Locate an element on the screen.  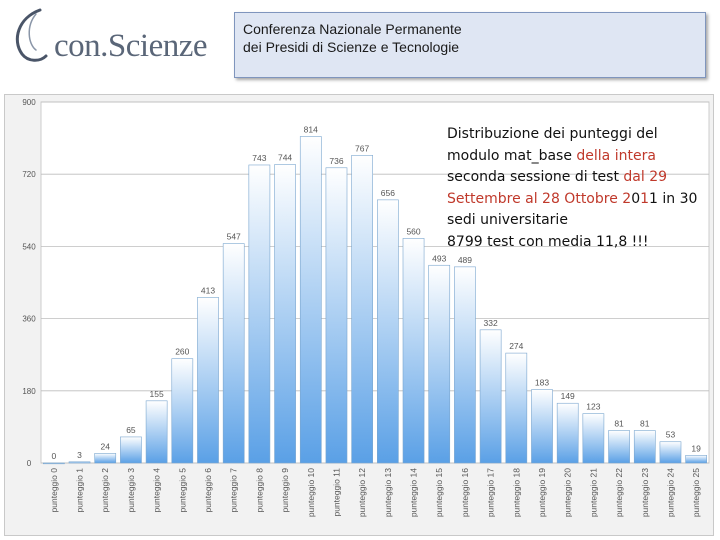
y-tick-label: 540 is located at coordinates (29, 246).